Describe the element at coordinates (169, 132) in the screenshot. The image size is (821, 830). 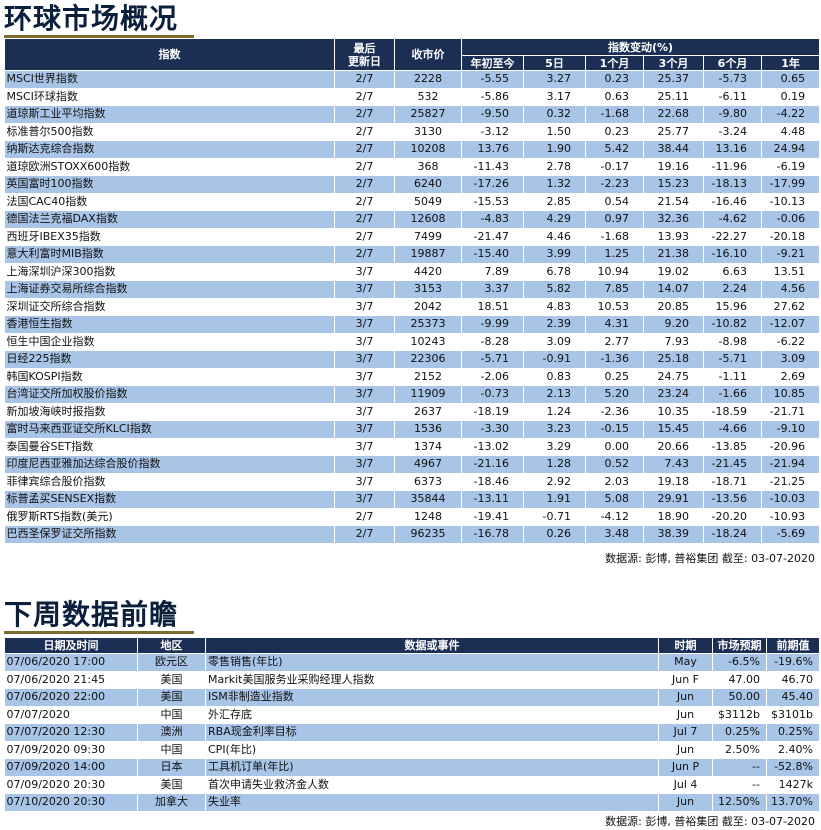
I see `index-name: 标准普尔500指数` at that location.